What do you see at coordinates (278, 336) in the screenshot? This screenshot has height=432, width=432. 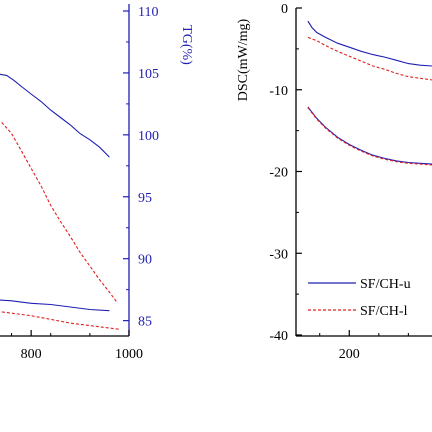 I see `dsc-tick-label-5: -40` at bounding box center [278, 336].